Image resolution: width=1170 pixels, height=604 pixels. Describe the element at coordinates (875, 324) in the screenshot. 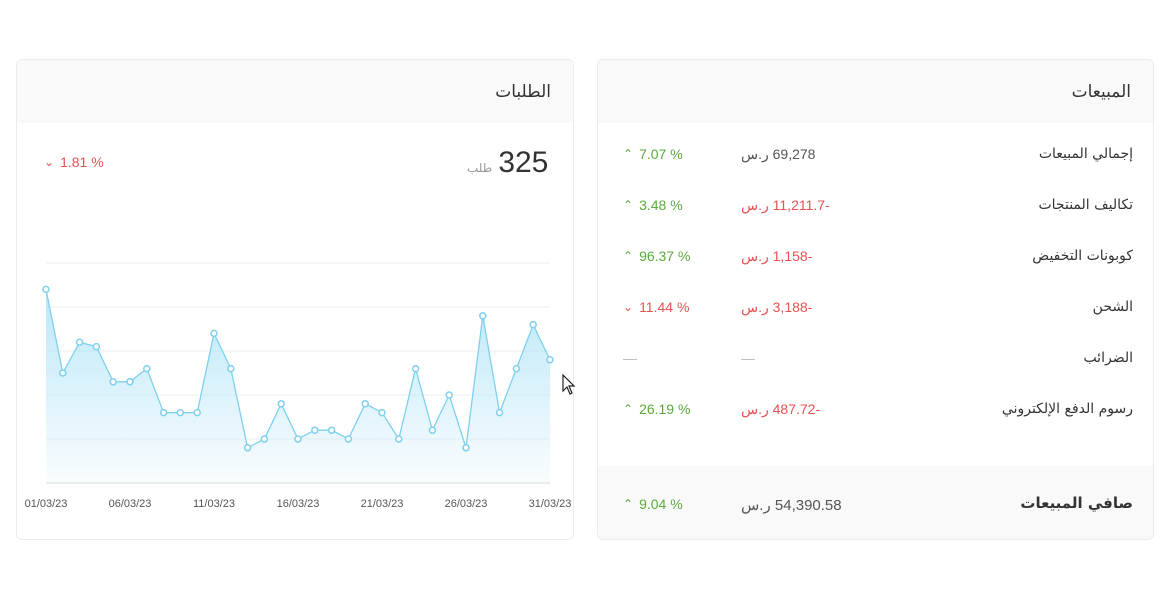

I see `sales-row: الشحن -3,188 ر.س ⌄ 11.44 %` at that location.